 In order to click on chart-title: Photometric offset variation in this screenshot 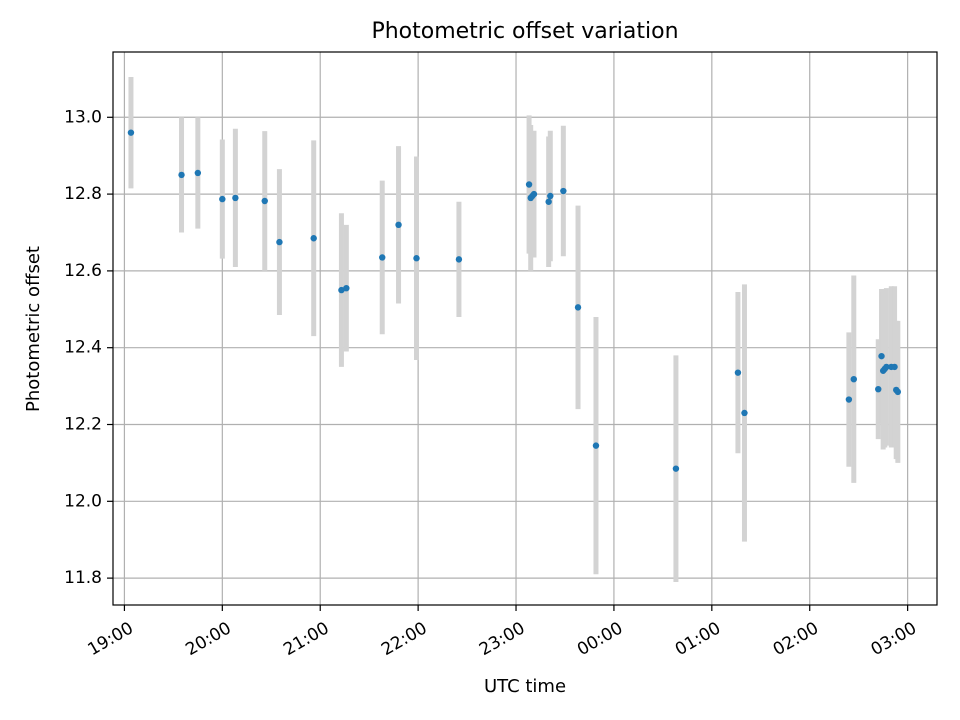, I will do `click(524, 31)`.